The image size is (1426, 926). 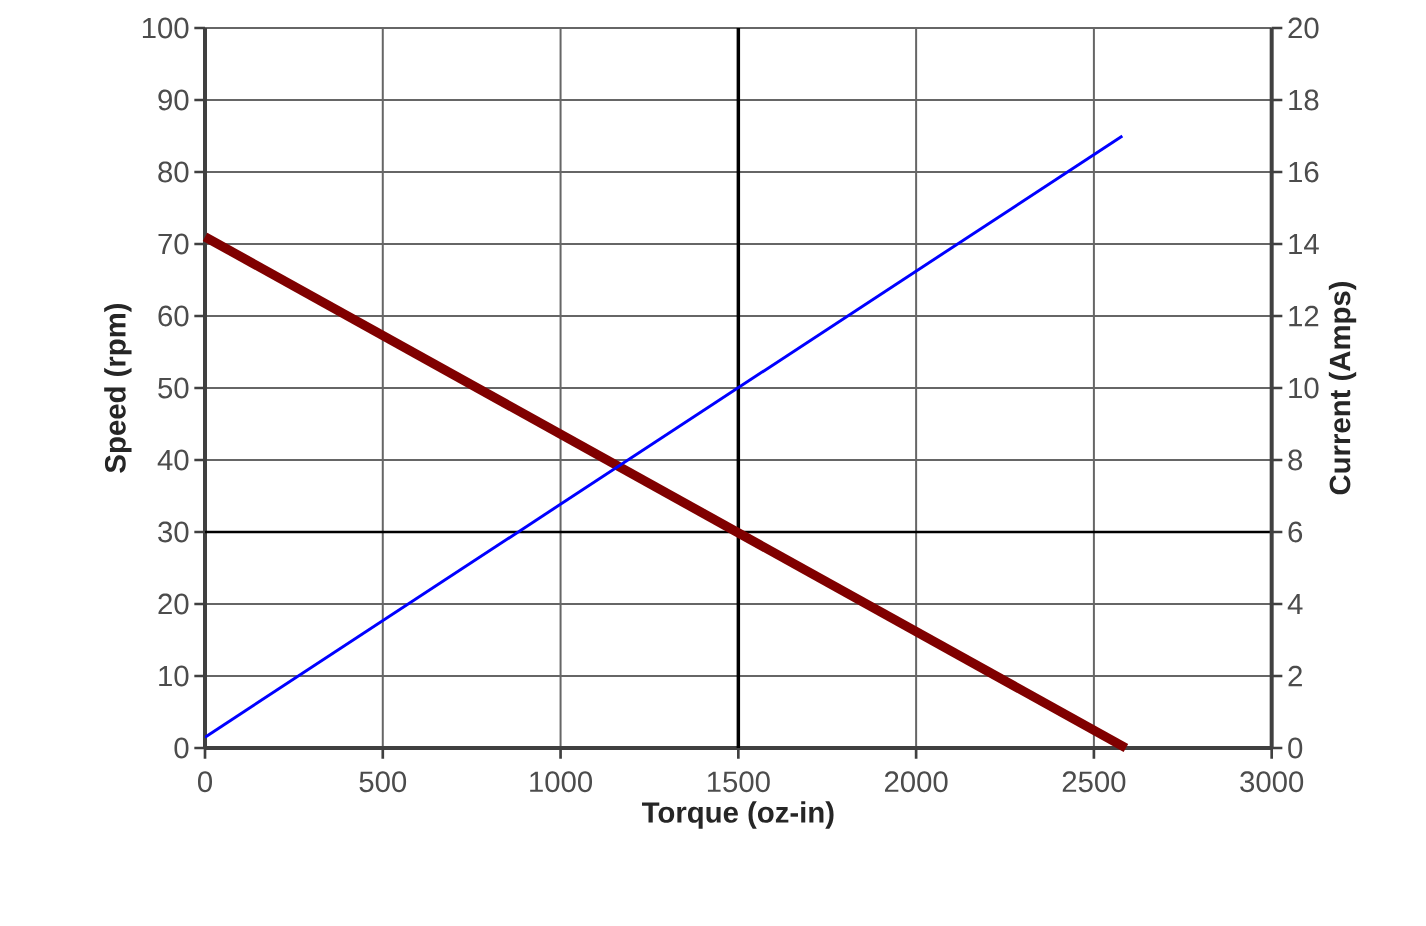 What do you see at coordinates (1304, 172) in the screenshot?
I see `y2-tick-label: 16` at bounding box center [1304, 172].